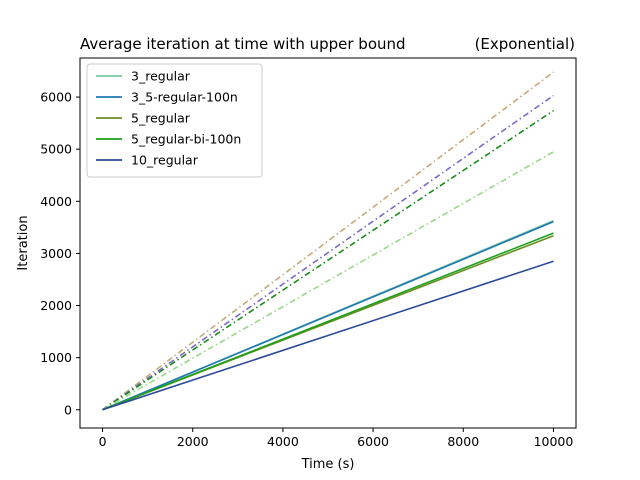 The width and height of the screenshot is (640, 480). I want to click on legend-label: 5_regular-bi-100n, so click(186, 139).